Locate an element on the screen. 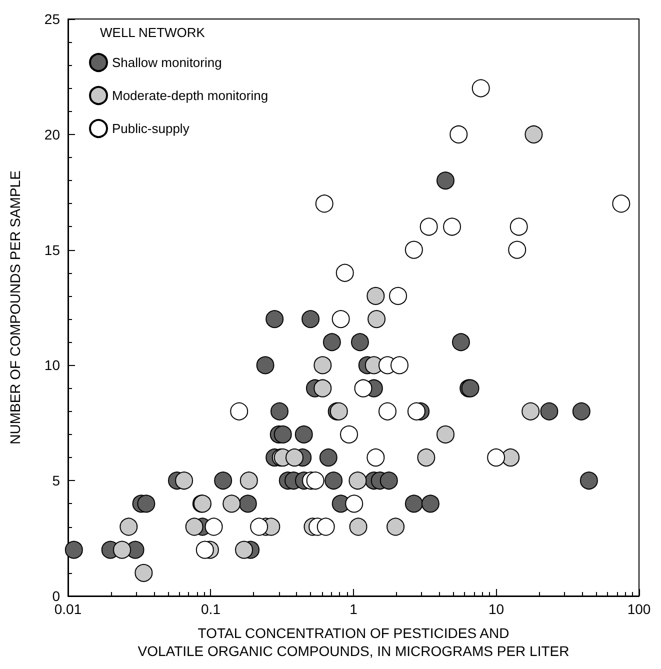 The height and width of the screenshot is (669, 661). x-tick-label: 1 is located at coordinates (354, 609).